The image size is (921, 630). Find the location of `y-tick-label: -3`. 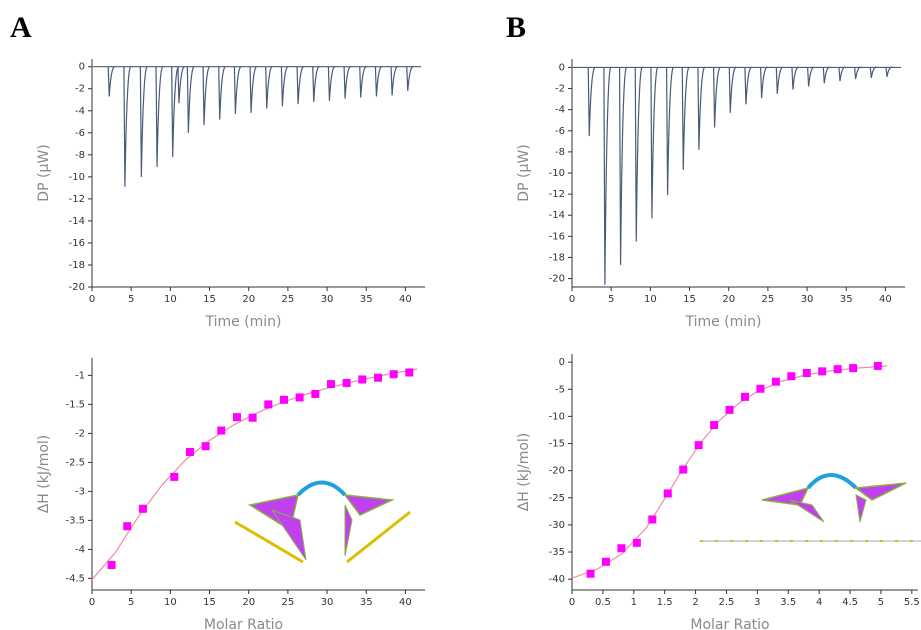

y-tick-label: -3 is located at coordinates (80, 491).